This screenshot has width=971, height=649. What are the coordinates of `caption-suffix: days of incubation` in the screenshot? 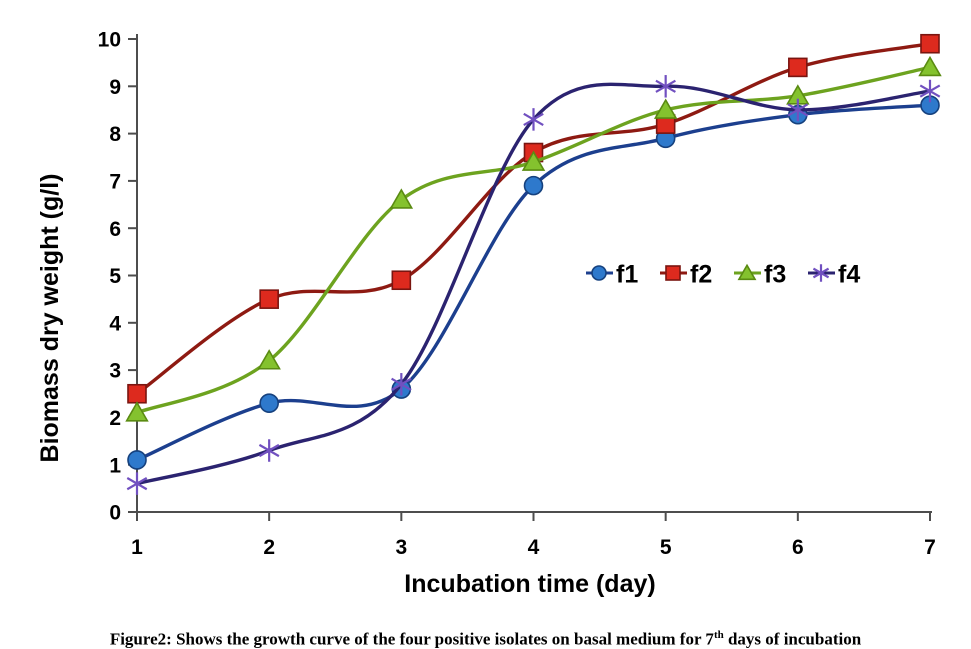 It's located at (792, 639).